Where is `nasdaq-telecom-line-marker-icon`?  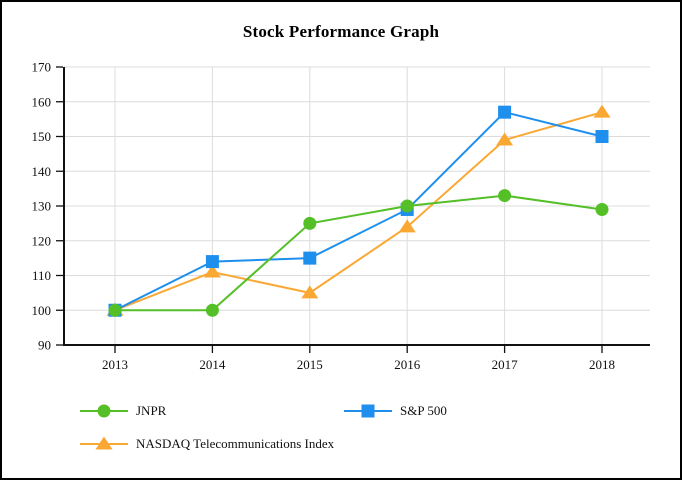 nasdaq-telecom-line-marker-icon is located at coordinates (104, 443).